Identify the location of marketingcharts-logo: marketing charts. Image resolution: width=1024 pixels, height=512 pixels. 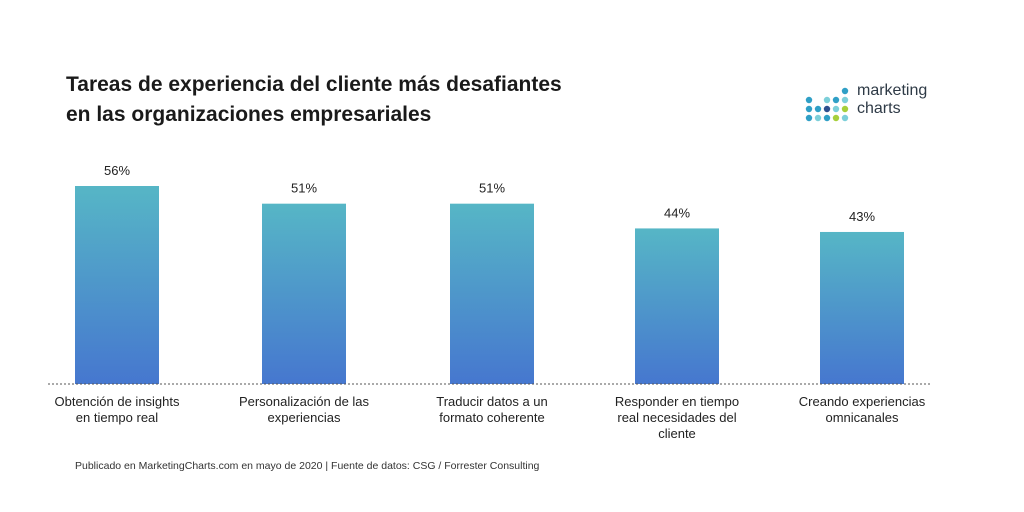
(885, 101).